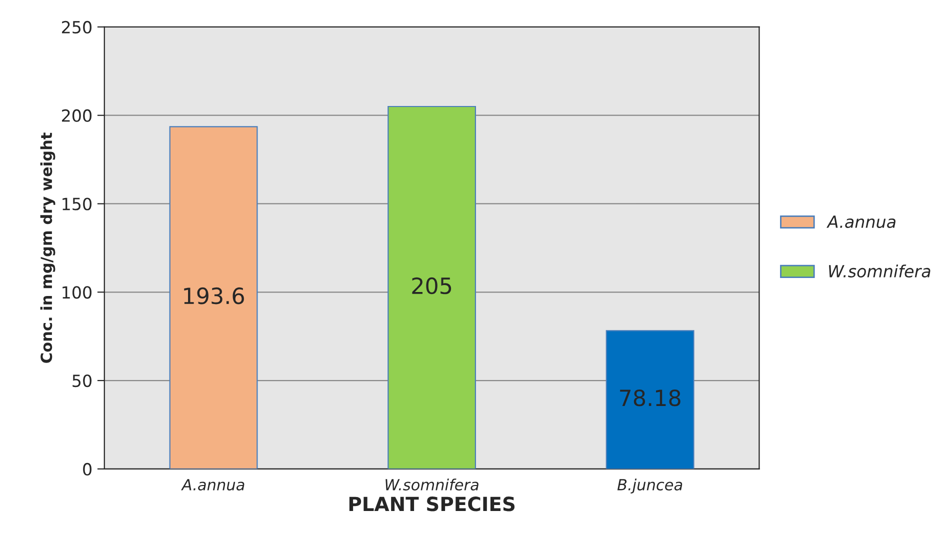 This screenshot has height=539, width=949. What do you see at coordinates (82, 381) in the screenshot?
I see `y-tick-label: 50` at bounding box center [82, 381].